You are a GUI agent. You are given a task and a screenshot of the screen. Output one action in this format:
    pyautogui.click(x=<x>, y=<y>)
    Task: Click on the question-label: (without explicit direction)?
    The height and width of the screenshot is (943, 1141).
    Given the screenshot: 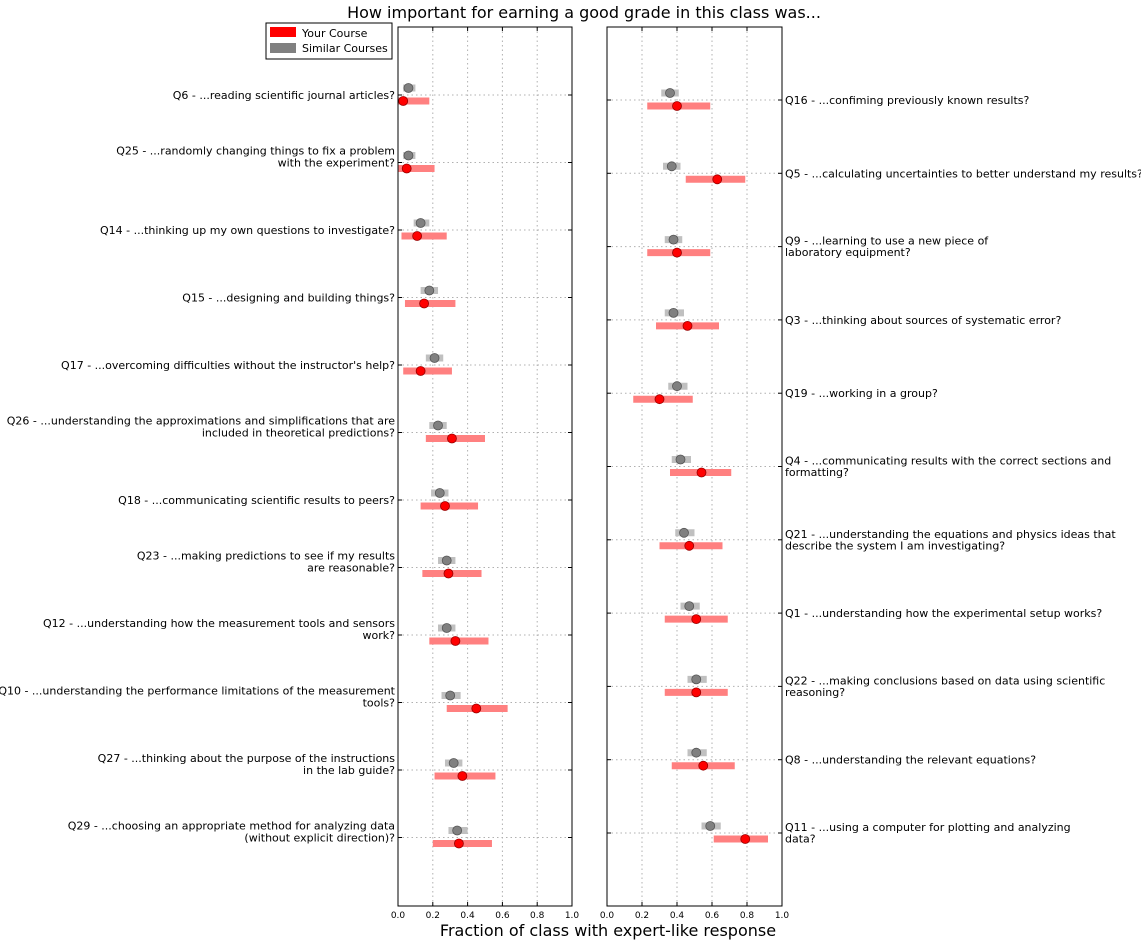 What is the action you would take?
    pyautogui.click(x=319, y=838)
    